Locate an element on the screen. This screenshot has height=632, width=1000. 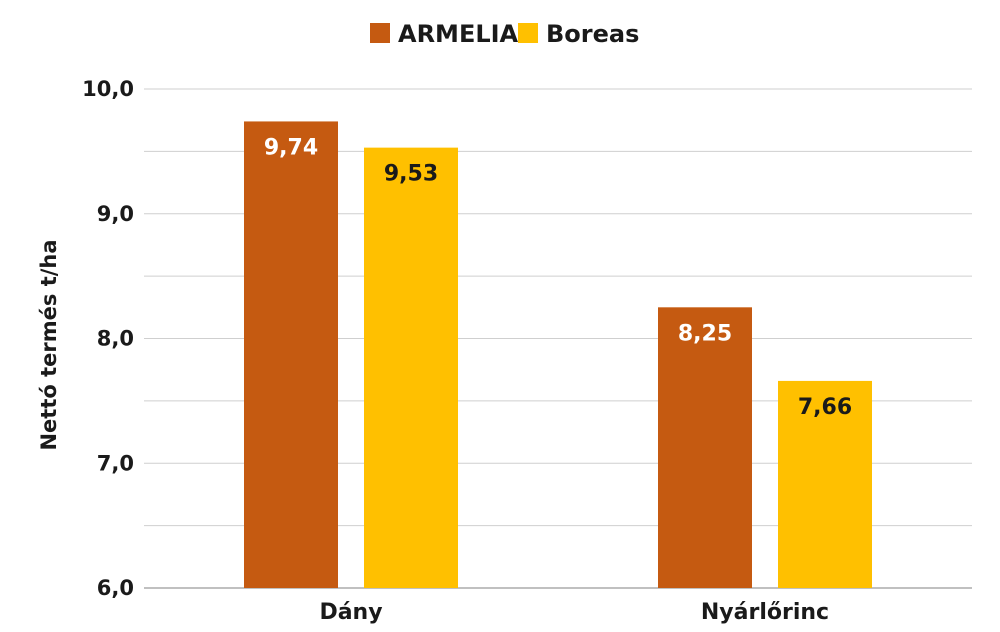
y-tick-label: 9,0 is located at coordinates (115, 214).